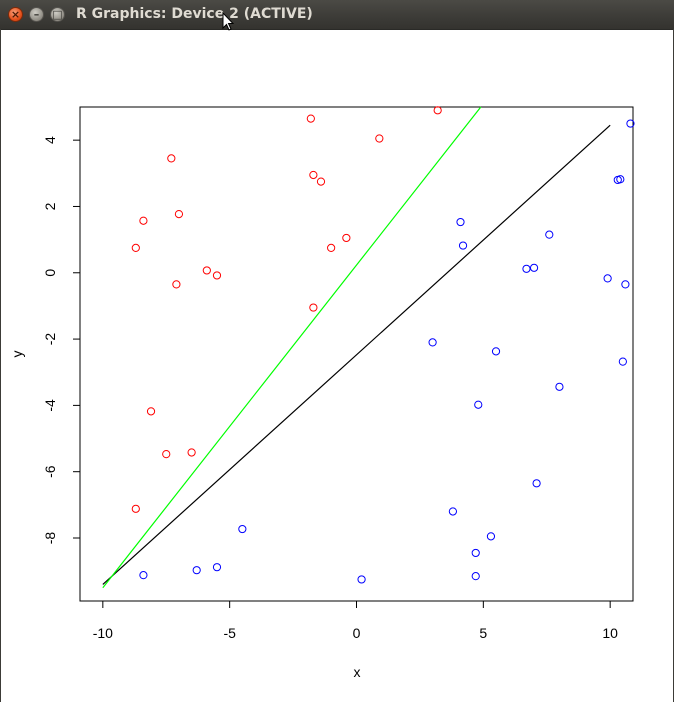  Describe the element at coordinates (610, 633) in the screenshot. I see `x-tick-label: 10` at that location.